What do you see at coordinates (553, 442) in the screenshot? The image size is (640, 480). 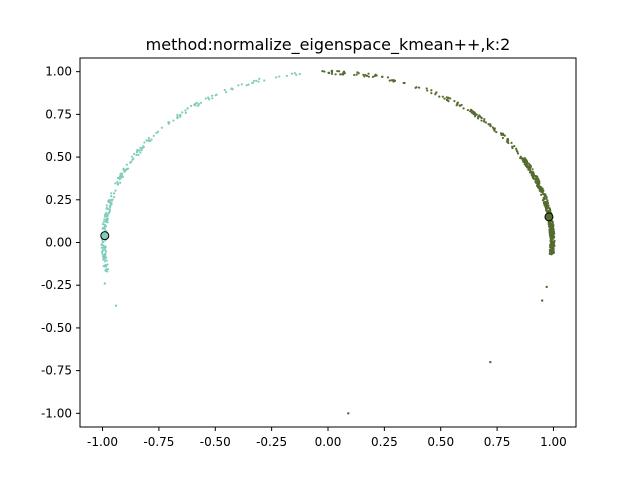 I see `x-tick-label: 1.00` at bounding box center [553, 442].